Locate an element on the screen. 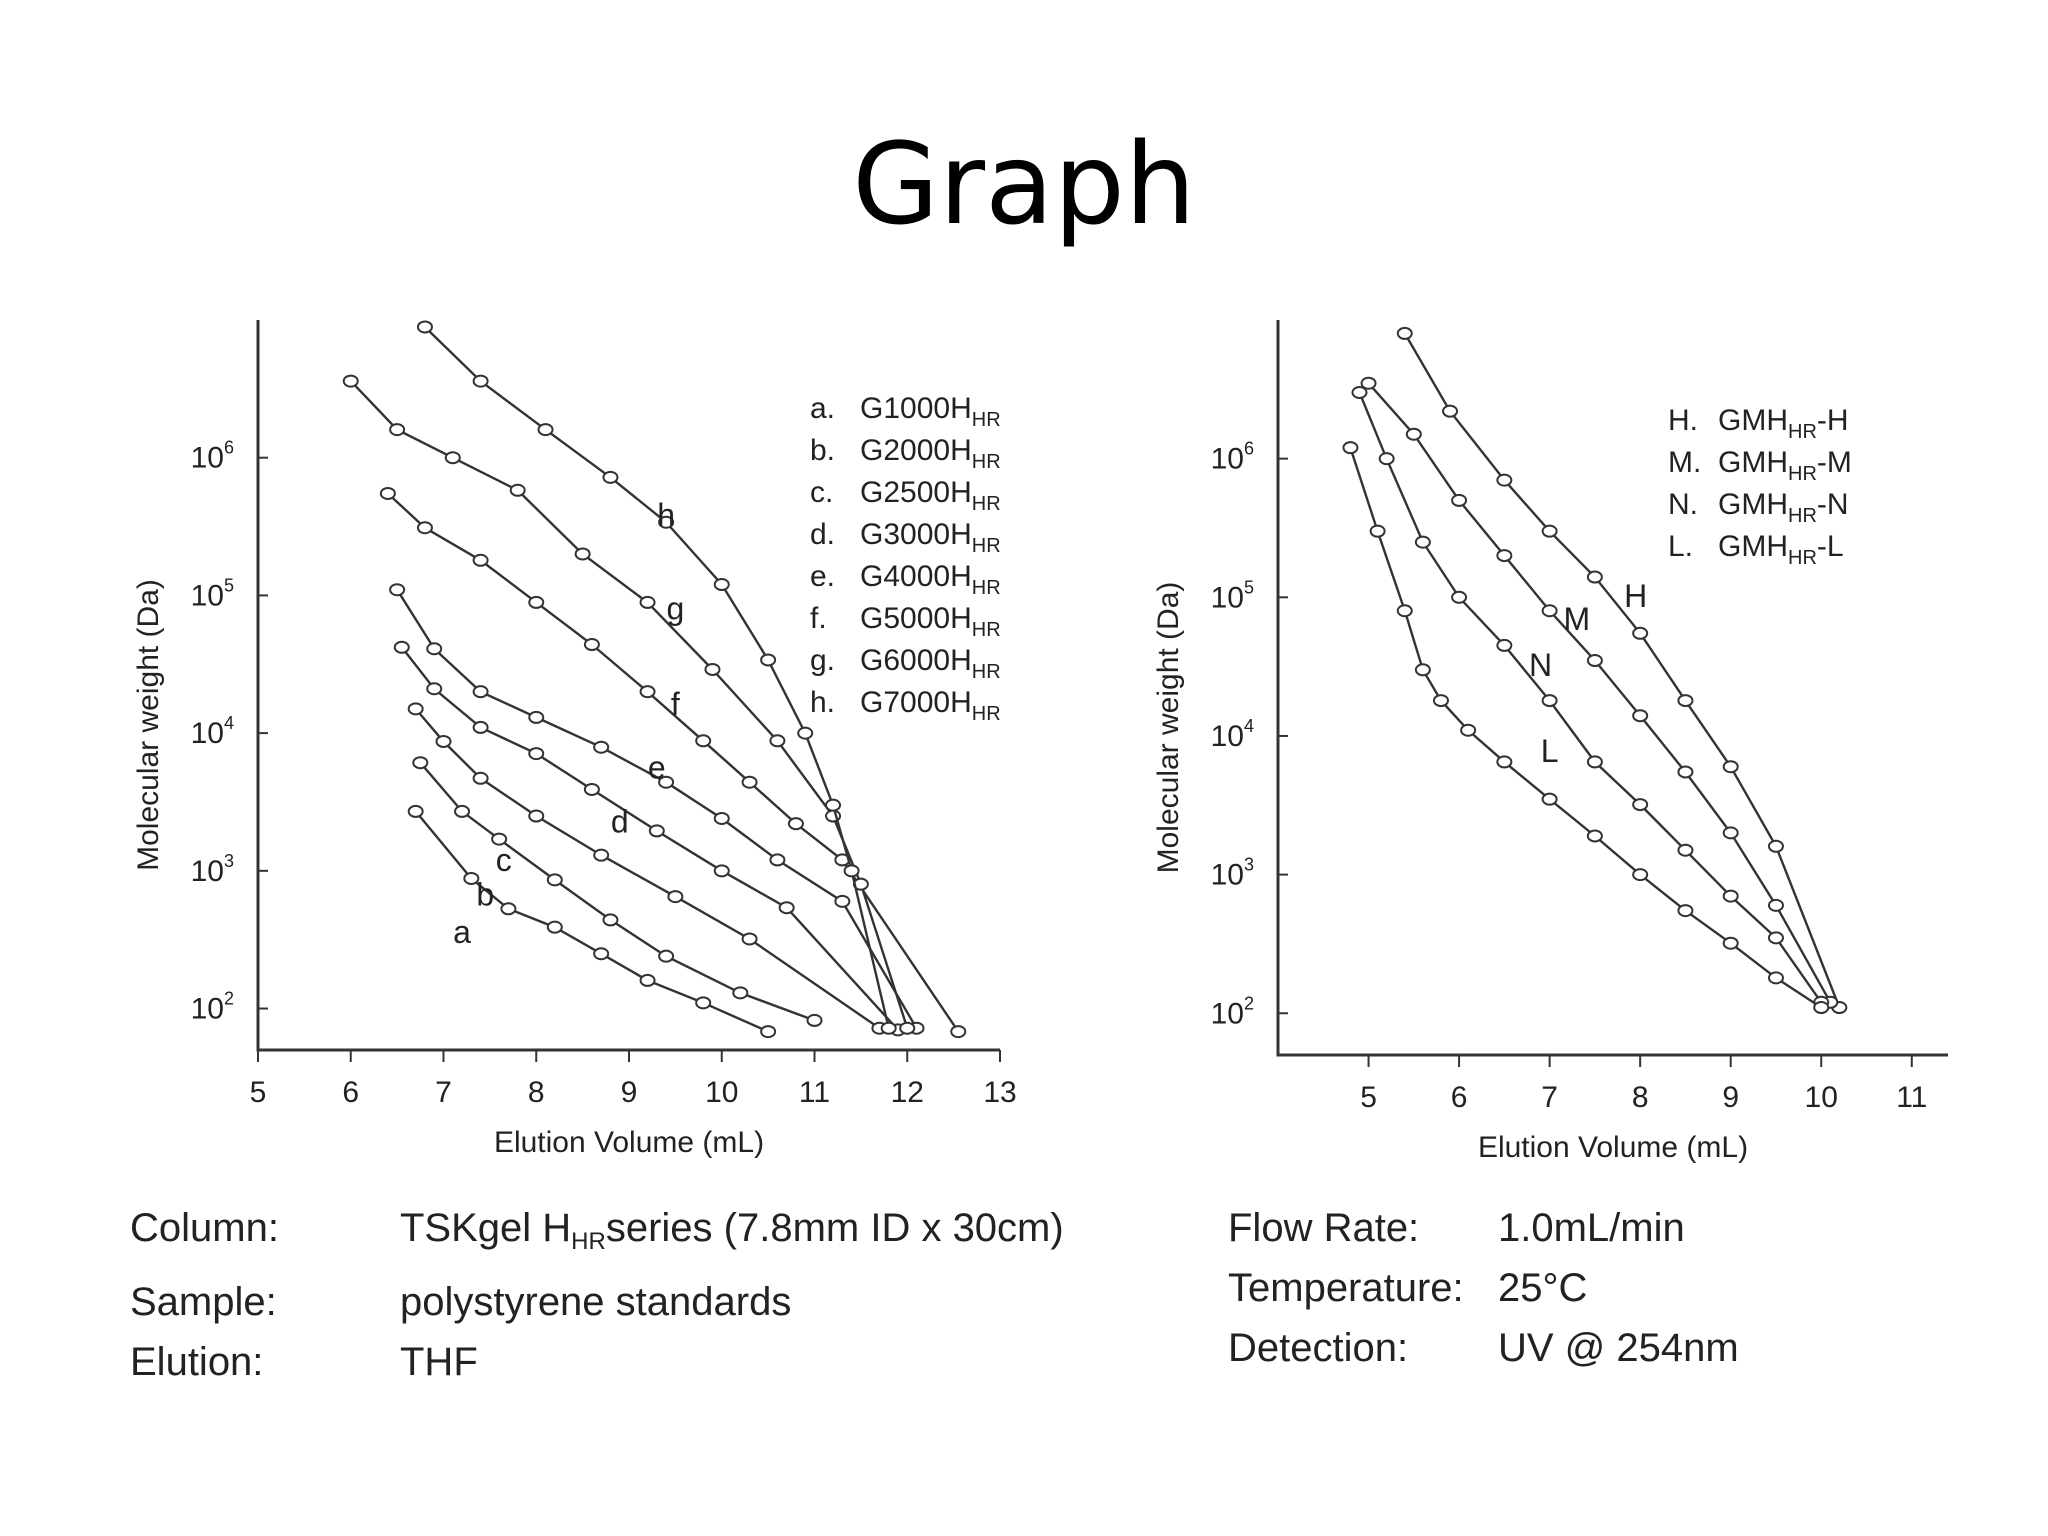 The height and width of the screenshot is (1536, 2048). x-tick-label: 5 is located at coordinates (258, 1092).